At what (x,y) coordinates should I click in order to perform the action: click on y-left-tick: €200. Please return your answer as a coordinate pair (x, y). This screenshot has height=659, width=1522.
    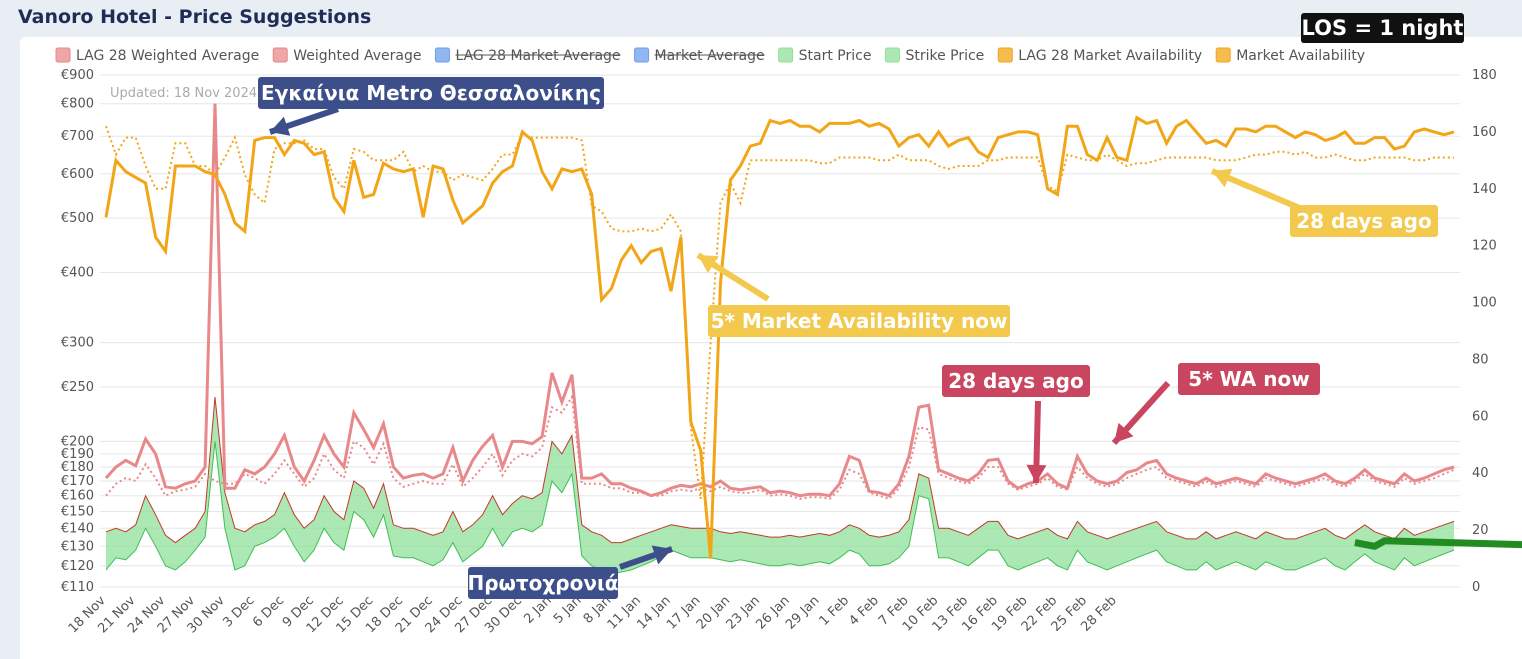
    Looking at the image, I should click on (77, 441).